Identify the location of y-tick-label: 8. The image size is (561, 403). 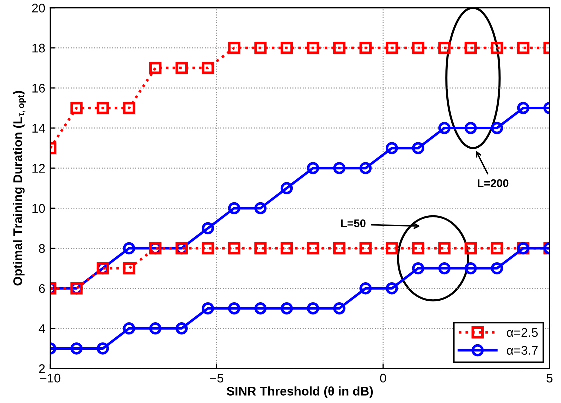
(42, 249).